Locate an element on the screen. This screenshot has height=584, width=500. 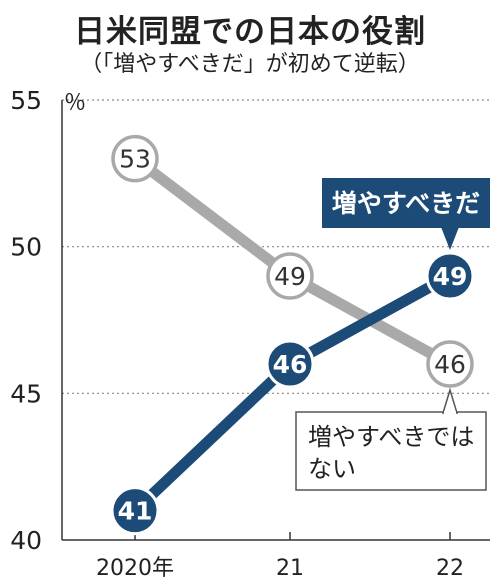
label-box-filled is located at coordinates (406, 203).